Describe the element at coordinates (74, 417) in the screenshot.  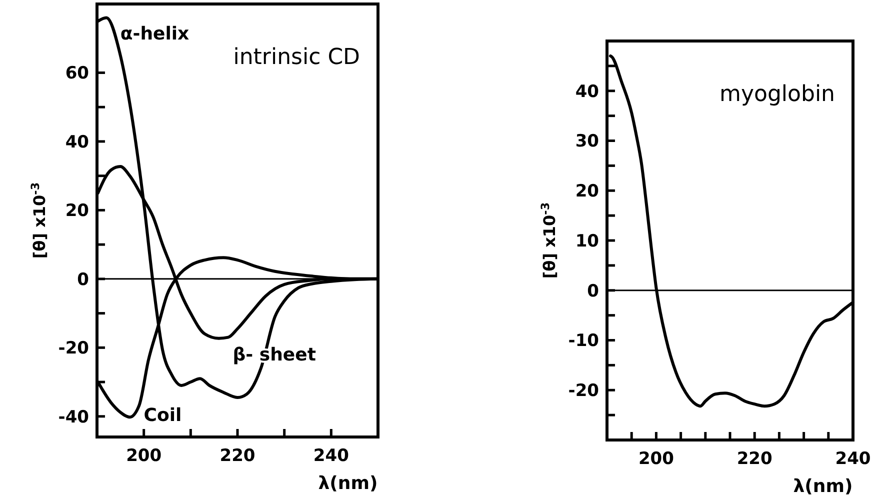
I see `y-tick-label: -40` at that location.